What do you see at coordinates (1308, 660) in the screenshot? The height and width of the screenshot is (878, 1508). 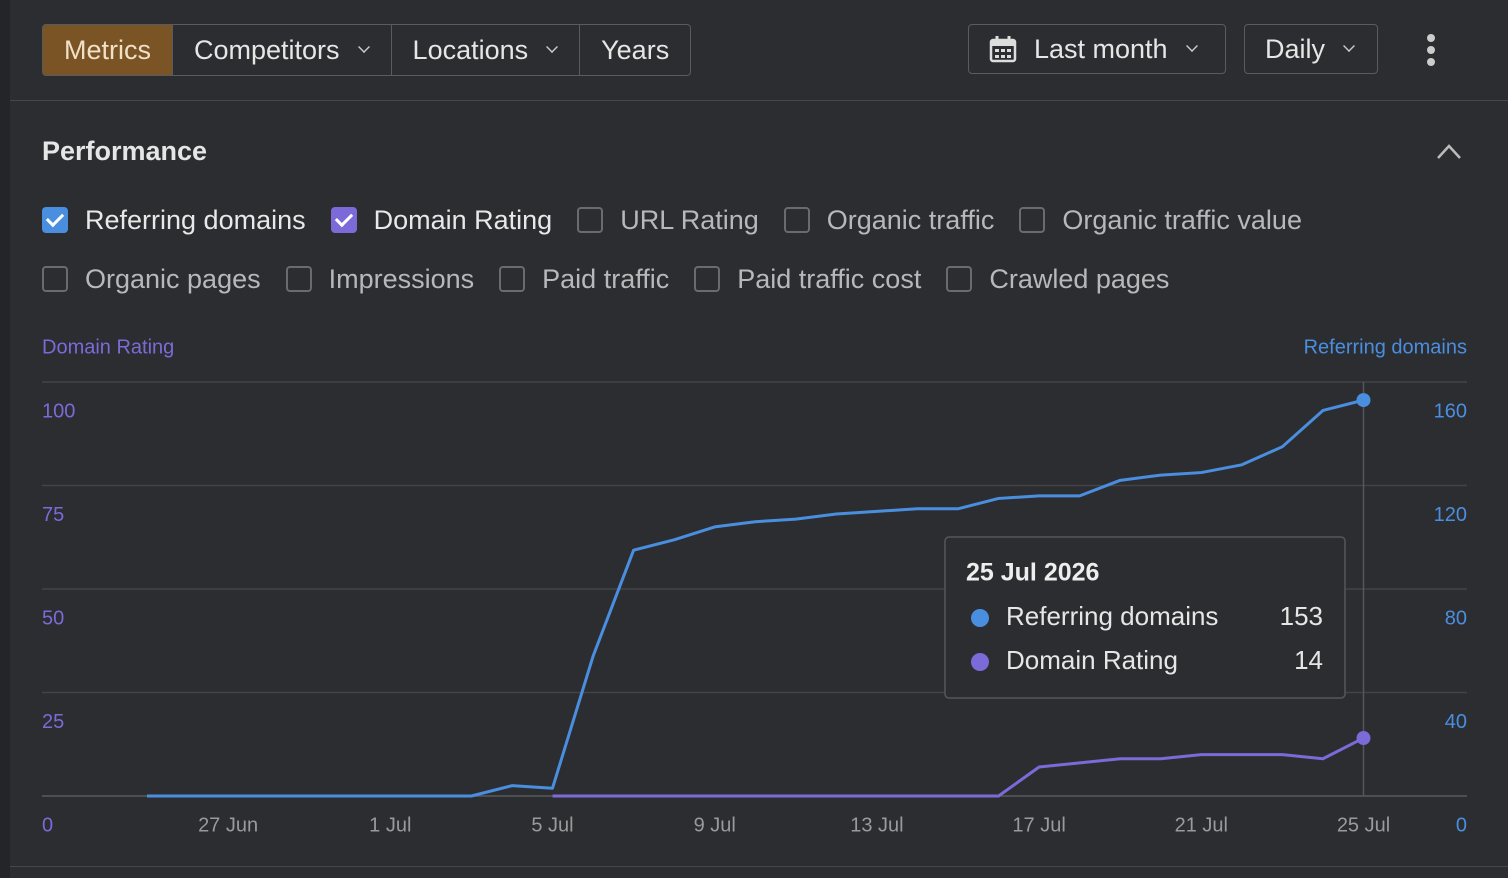 I see `tooltip-value: 14` at bounding box center [1308, 660].